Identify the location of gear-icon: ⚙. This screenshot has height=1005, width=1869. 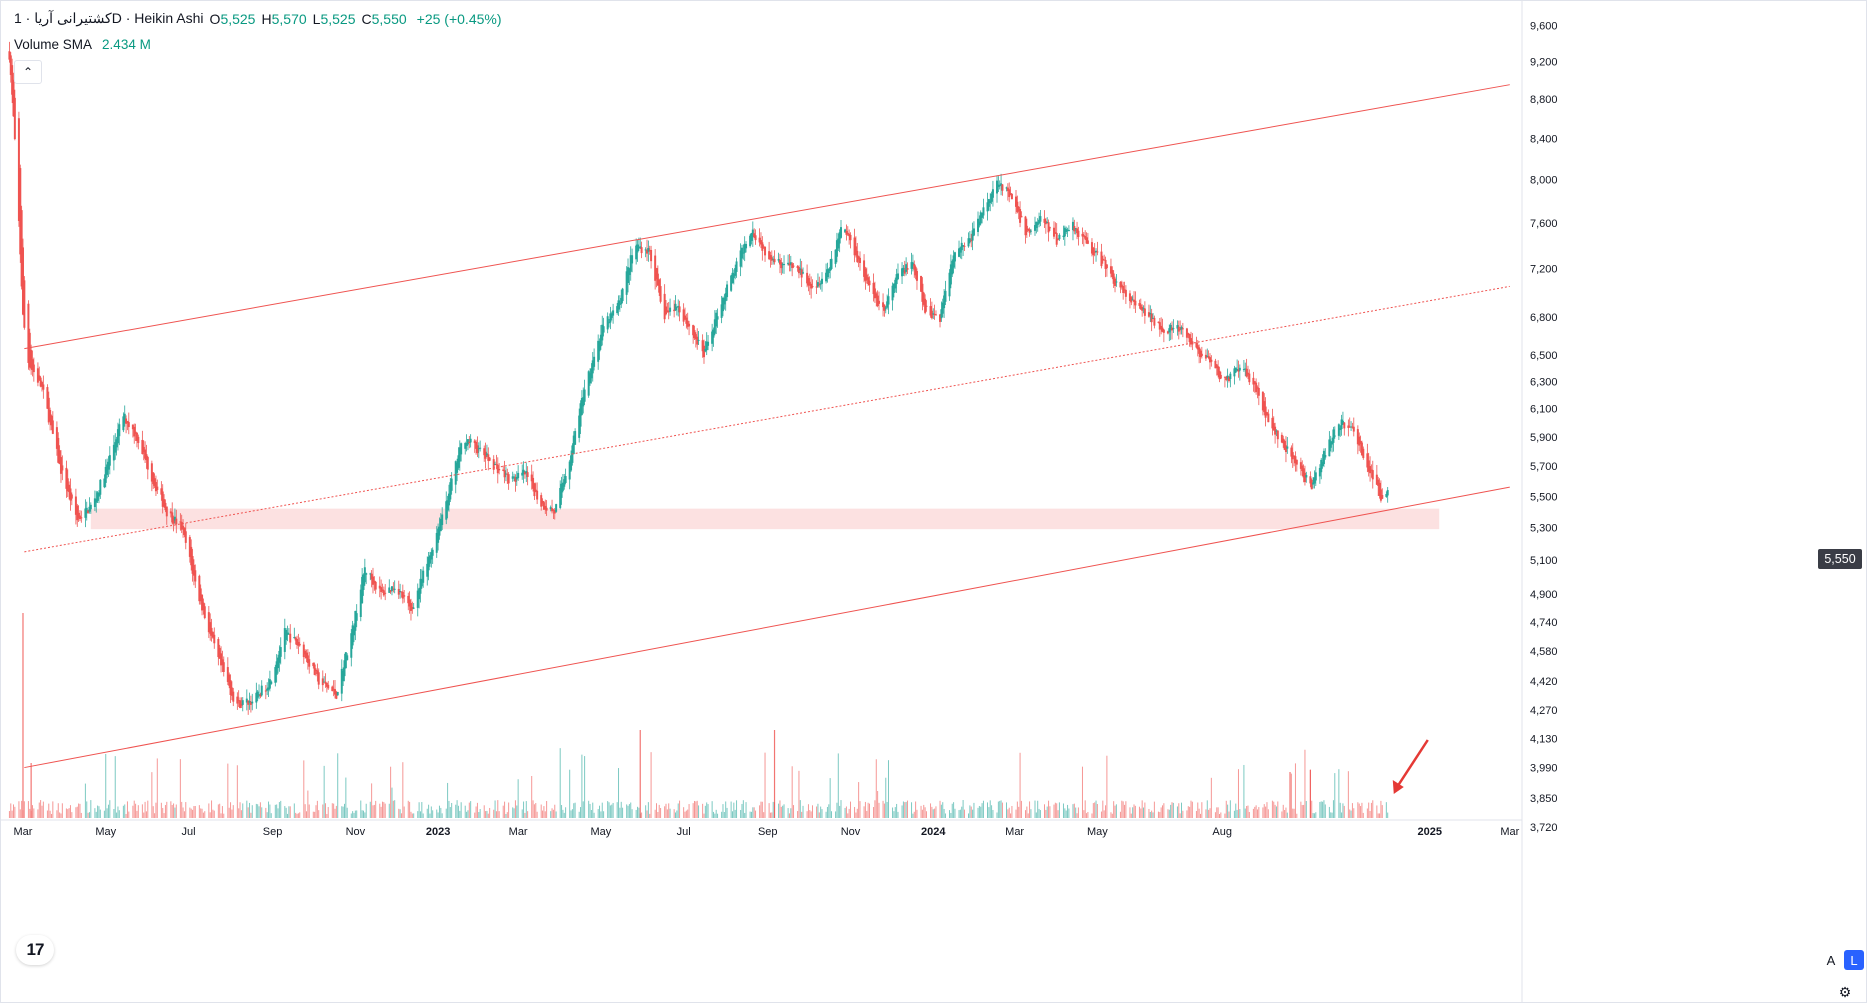
(1845, 991).